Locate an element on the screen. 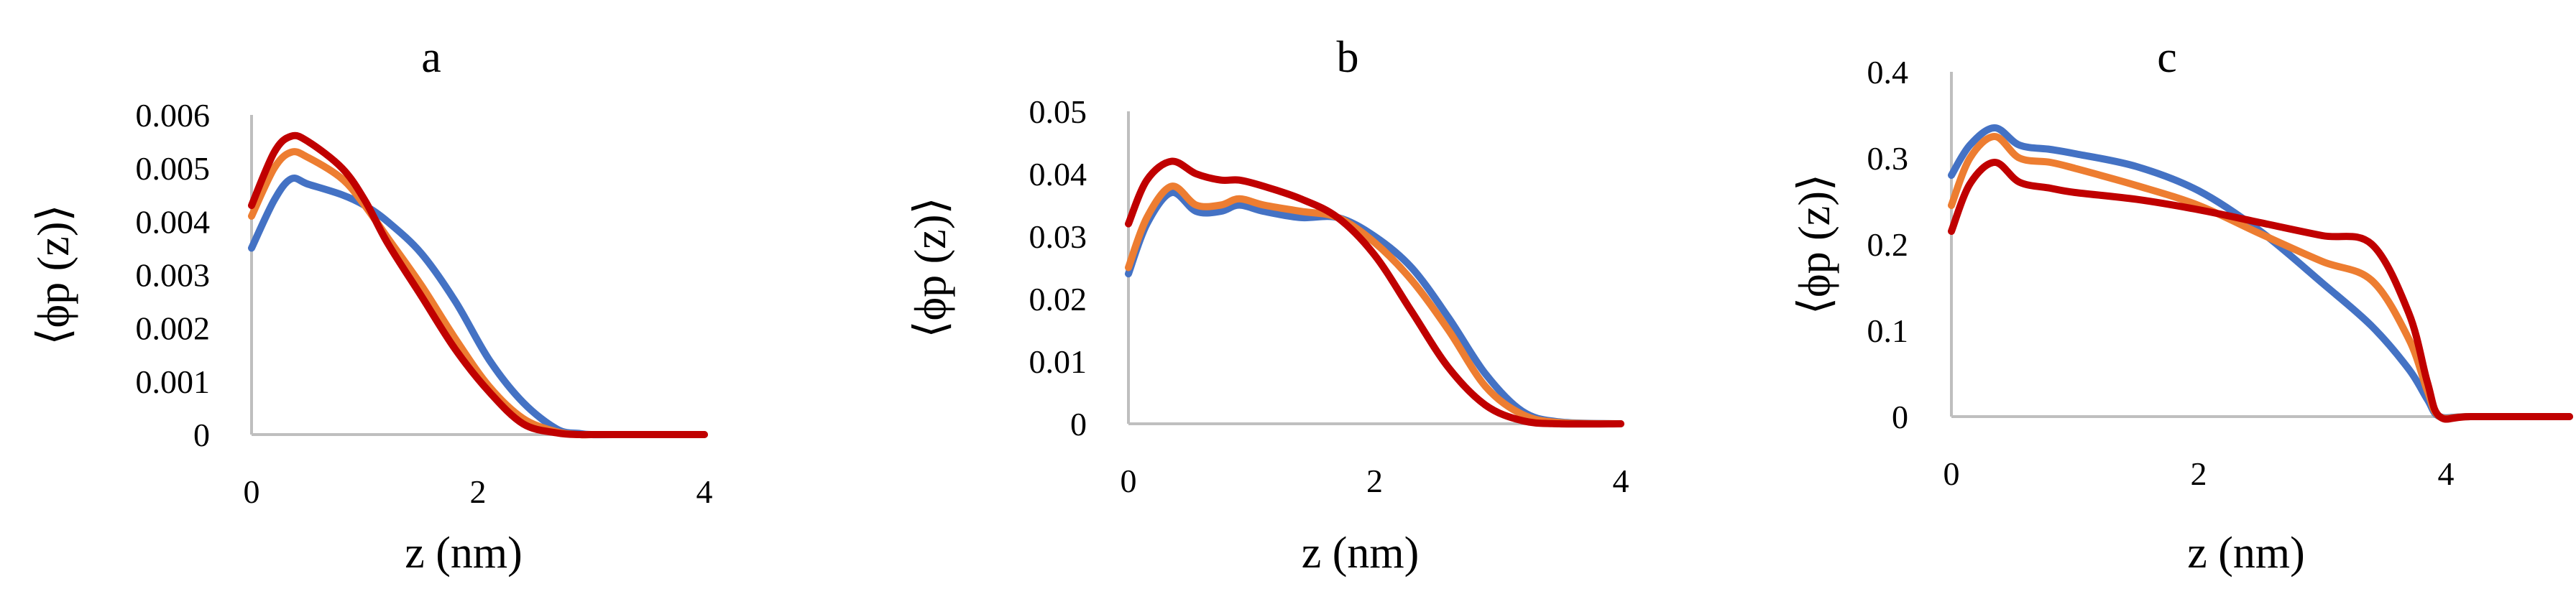 The image size is (2576, 589). y-tick-label: 0.02 is located at coordinates (1058, 299).